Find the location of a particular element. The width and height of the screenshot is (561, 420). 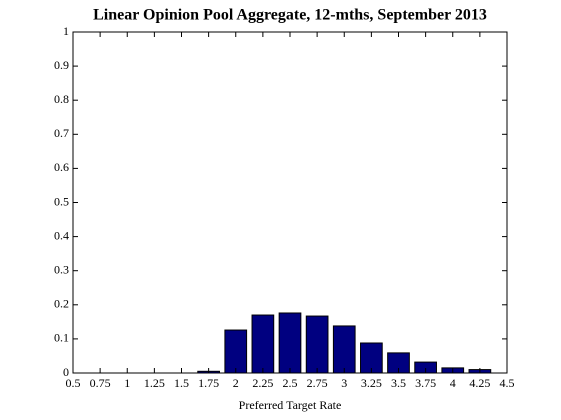

x-axis-label: Preferred Target Rate is located at coordinates (290, 405).